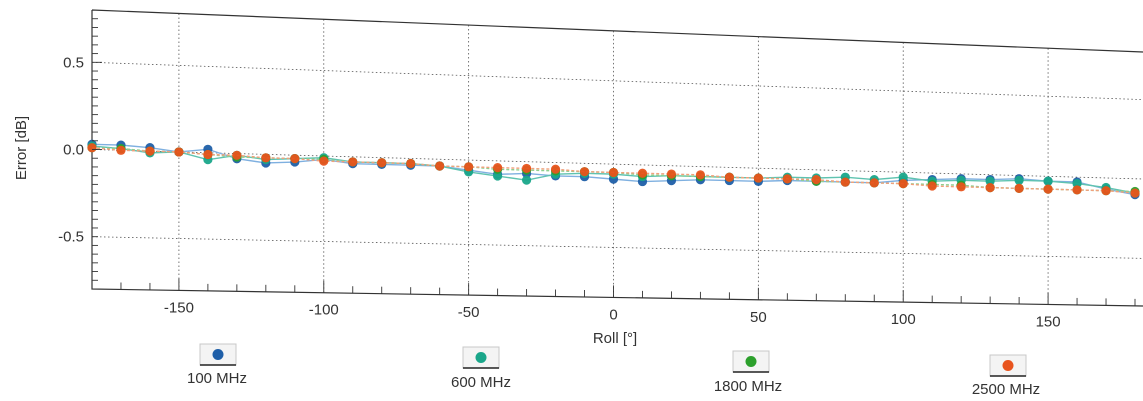  Describe the element at coordinates (73, 150) in the screenshot. I see `y-tick-label: 0.0` at that location.